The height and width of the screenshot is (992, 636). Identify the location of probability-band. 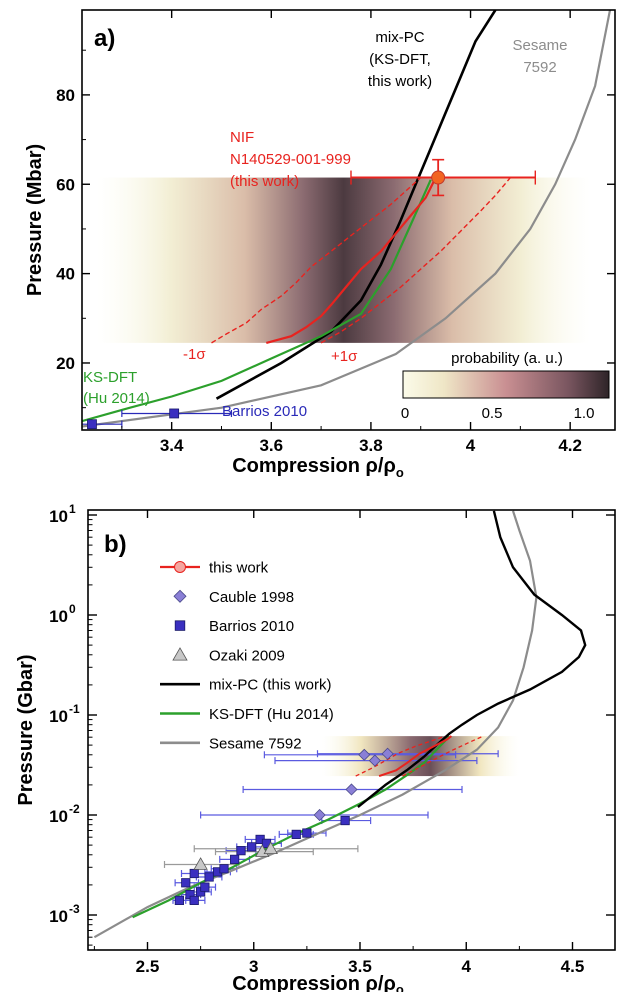
(420, 756).